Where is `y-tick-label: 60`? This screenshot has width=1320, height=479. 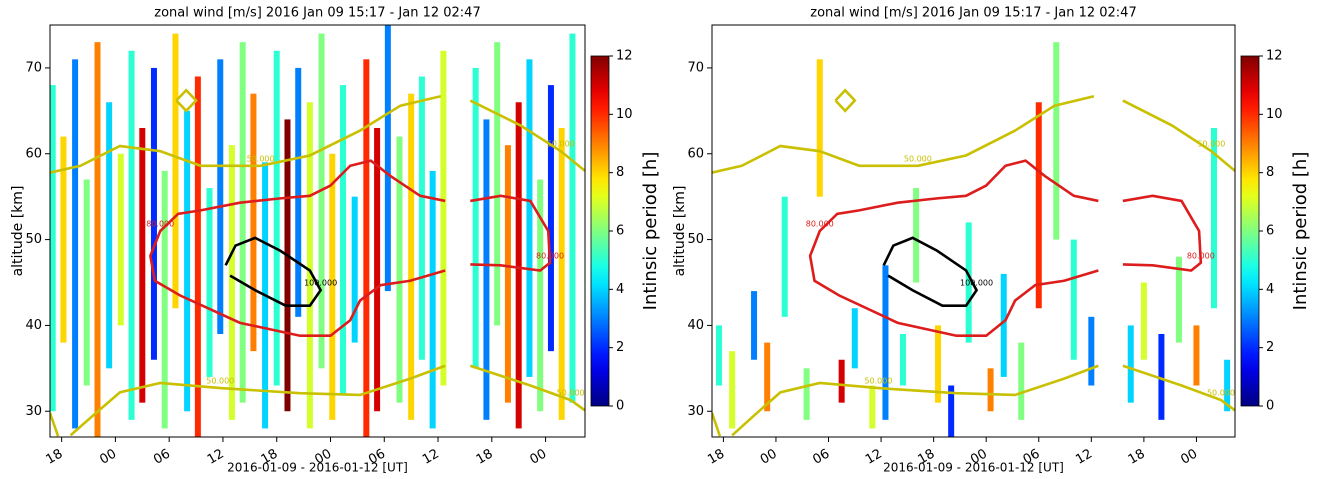 y-tick-label: 60 is located at coordinates (33, 153).